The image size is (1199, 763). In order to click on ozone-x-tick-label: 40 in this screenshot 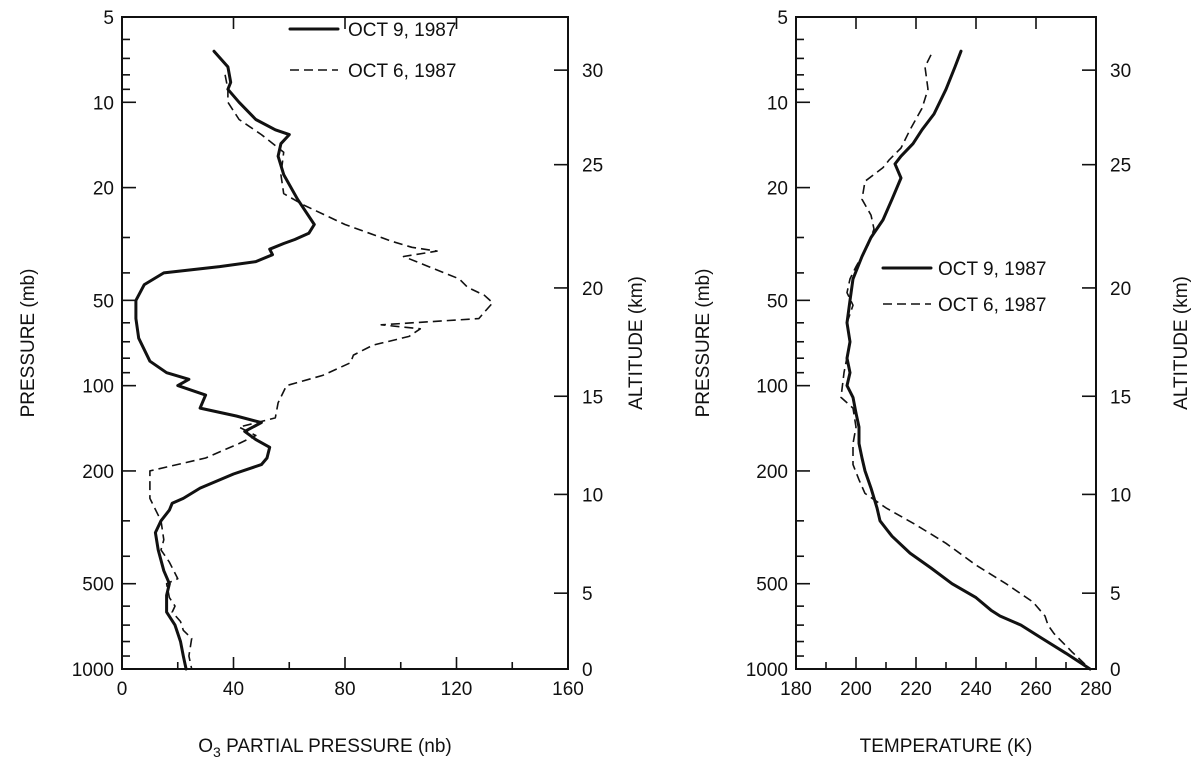, I will do `click(233, 689)`.